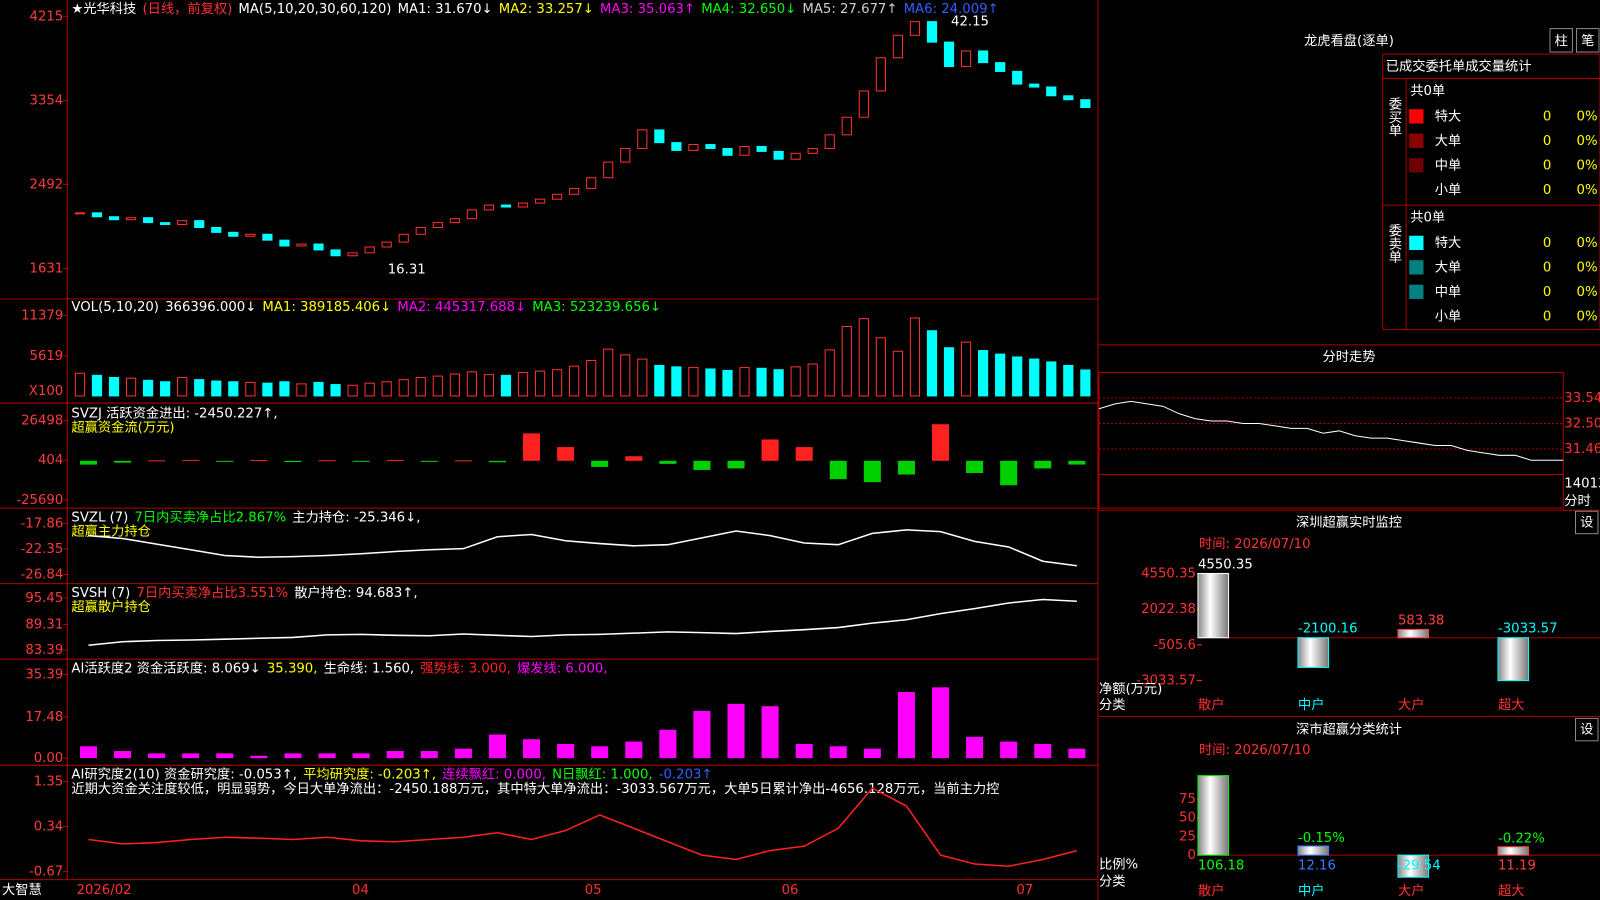  Describe the element at coordinates (47, 356) in the screenshot. I see `y-tick-label: 5619` at that location.